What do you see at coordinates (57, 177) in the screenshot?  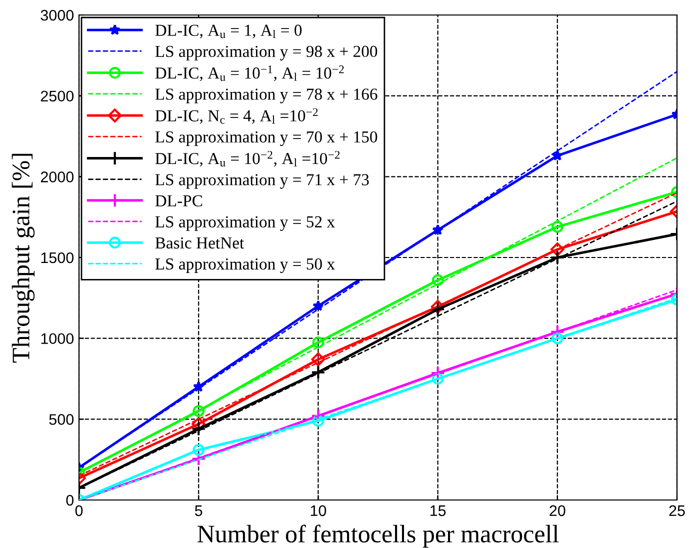 I see `y-tick-label: 2000` at bounding box center [57, 177].